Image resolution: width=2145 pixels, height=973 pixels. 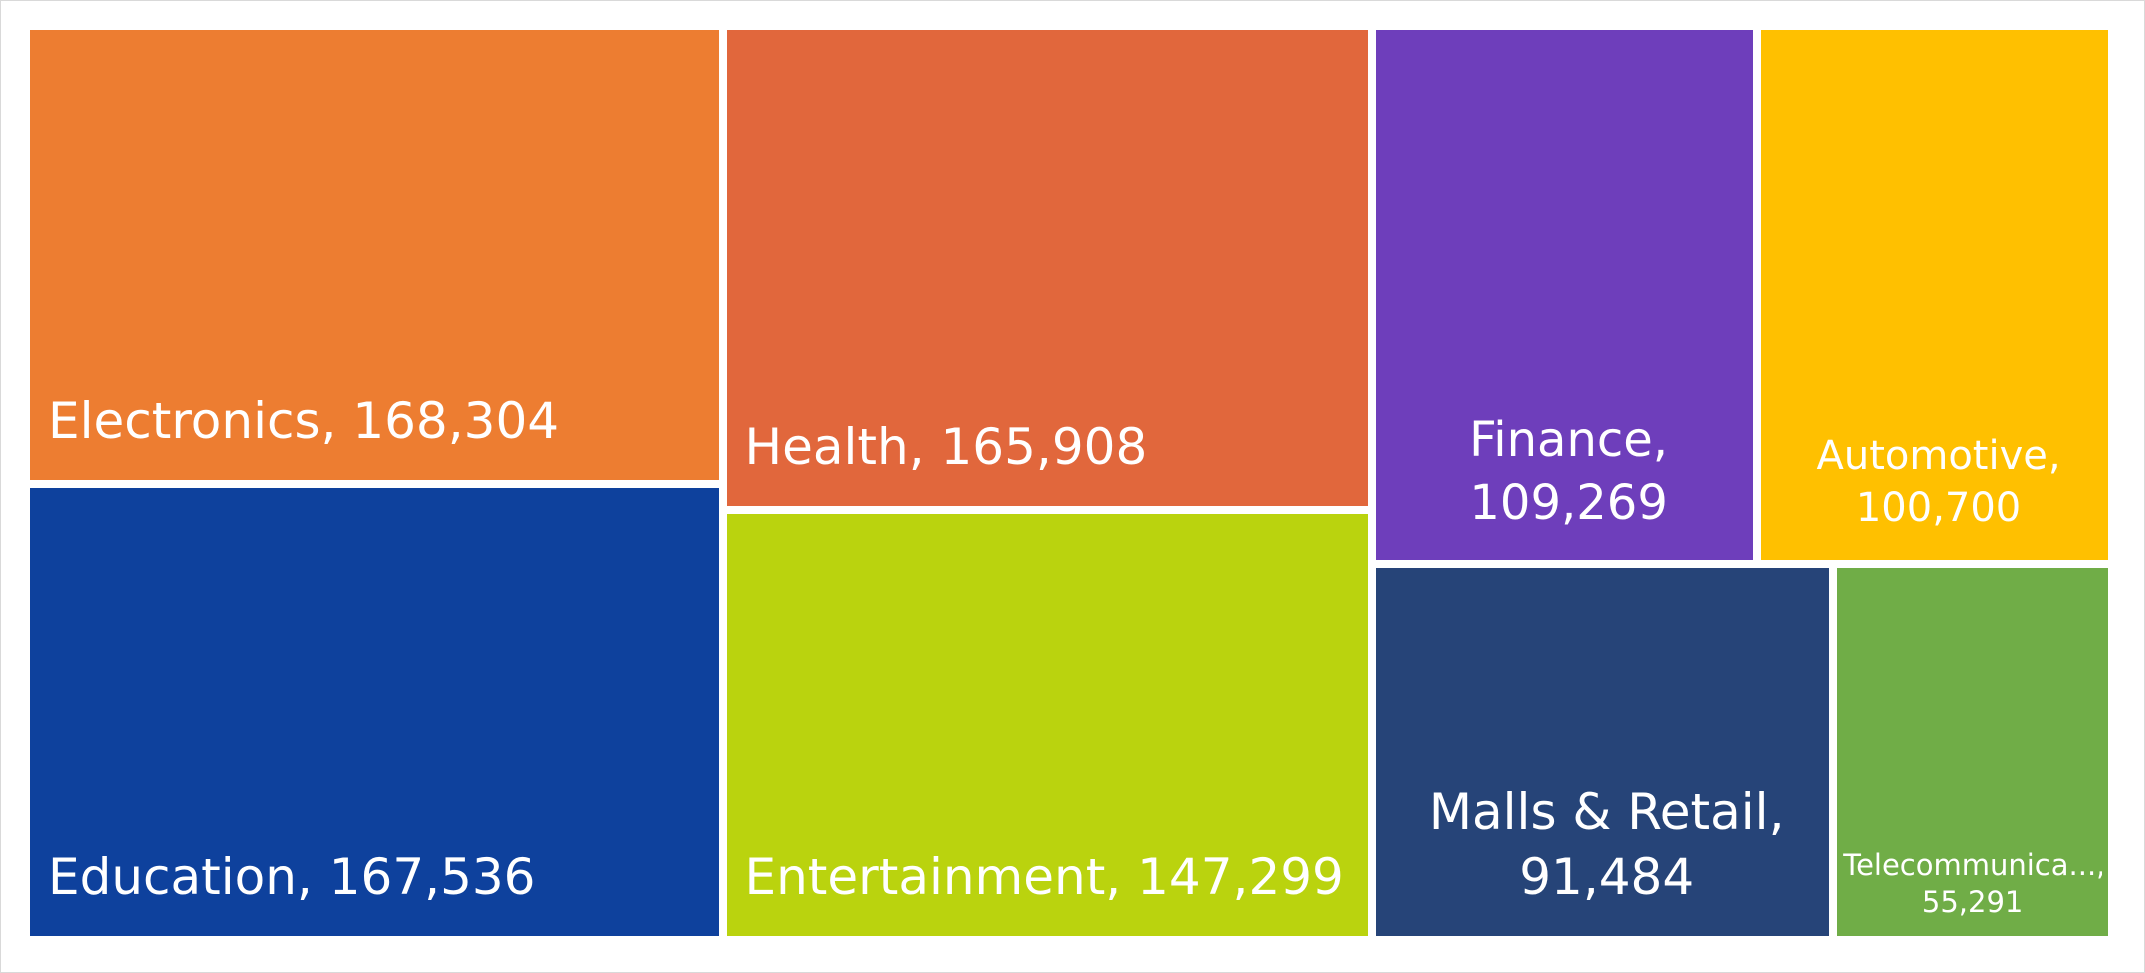 I want to click on data-label: Education, 167,536, so click(x=378, y=877).